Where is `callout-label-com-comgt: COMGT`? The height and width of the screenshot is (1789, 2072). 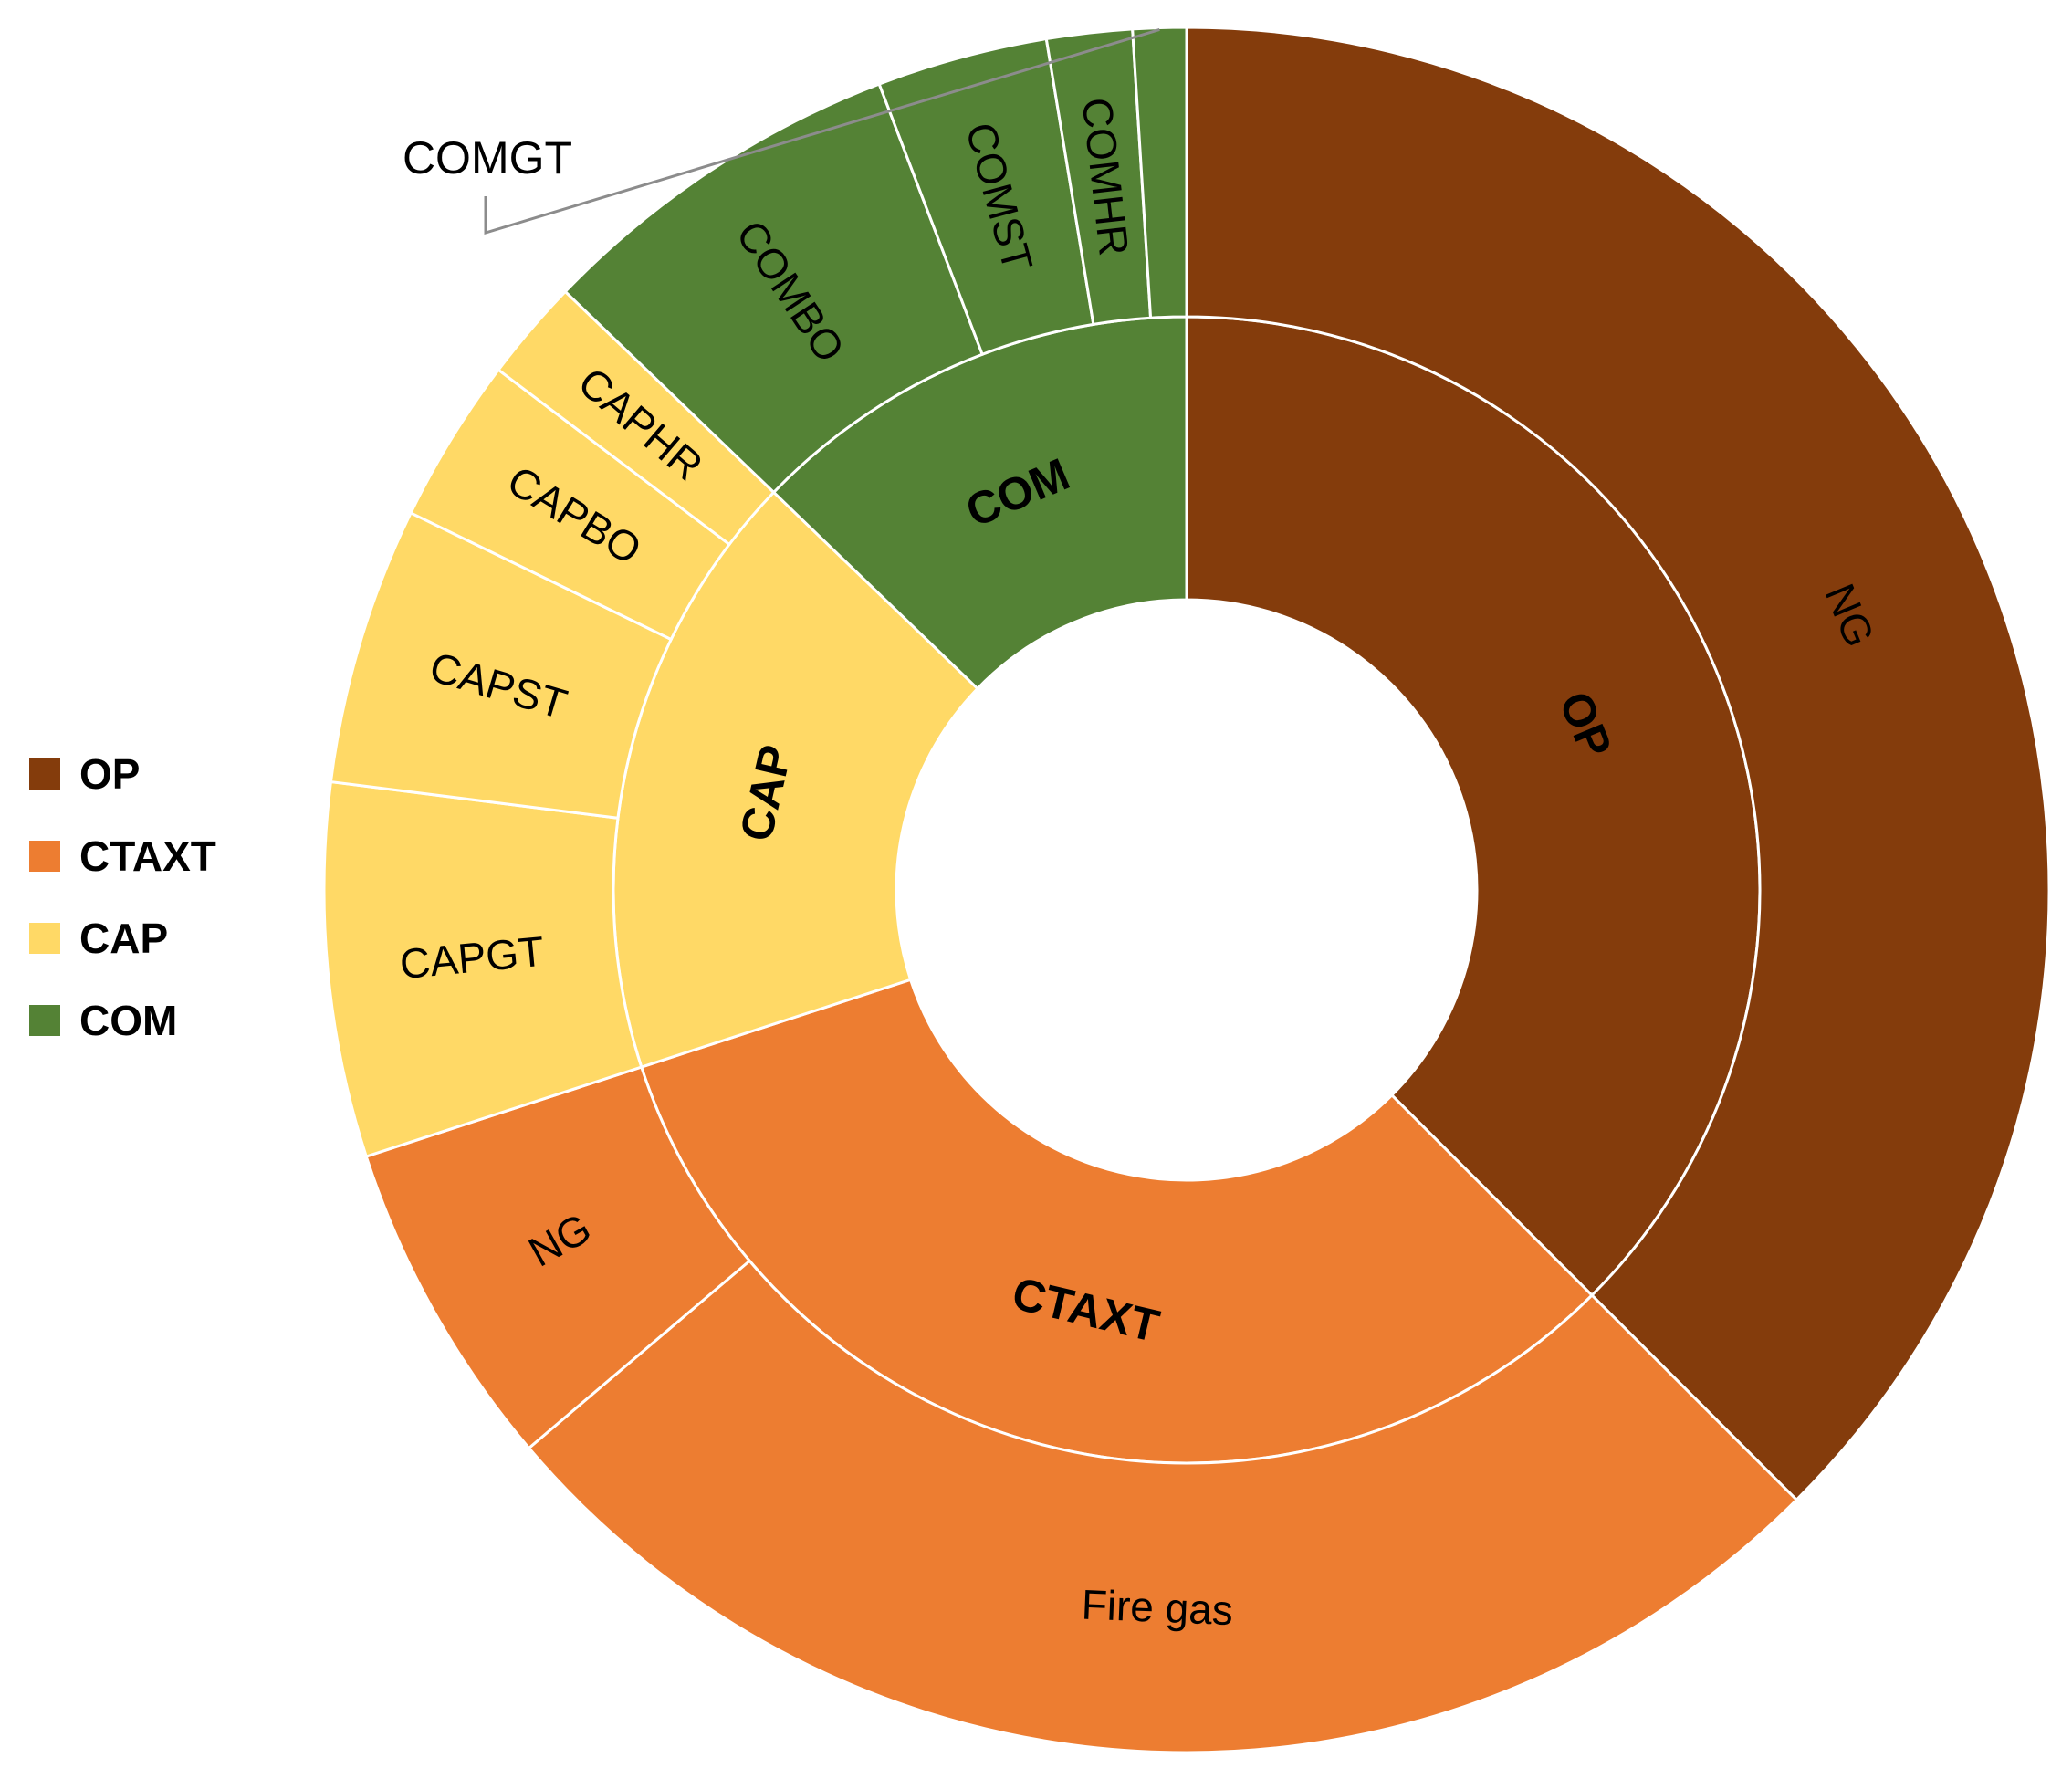
callout-label-com-comgt: COMGT is located at coordinates (487, 157).